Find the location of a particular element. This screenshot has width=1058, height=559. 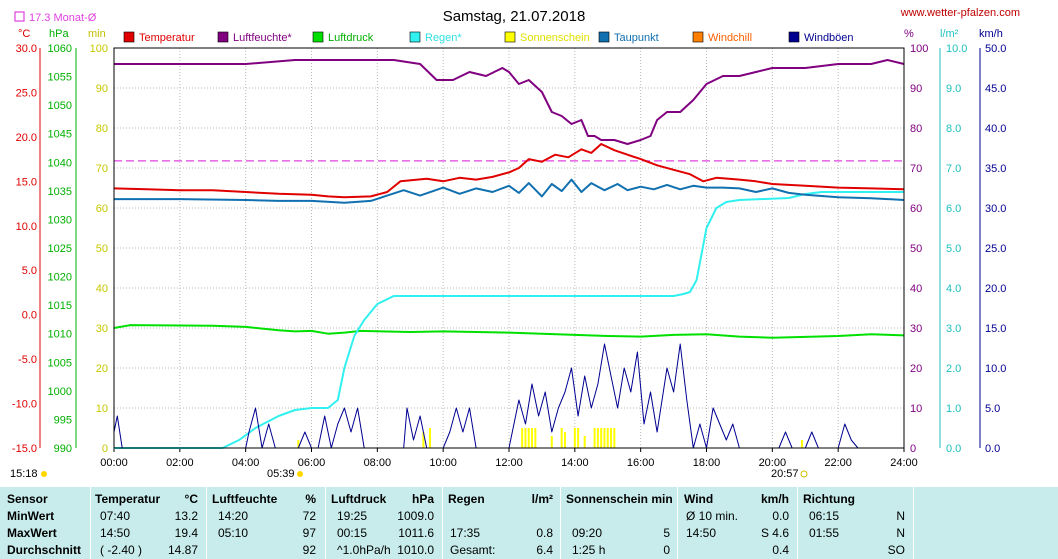

minutes-tick-label: 100 is located at coordinates (99, 49).